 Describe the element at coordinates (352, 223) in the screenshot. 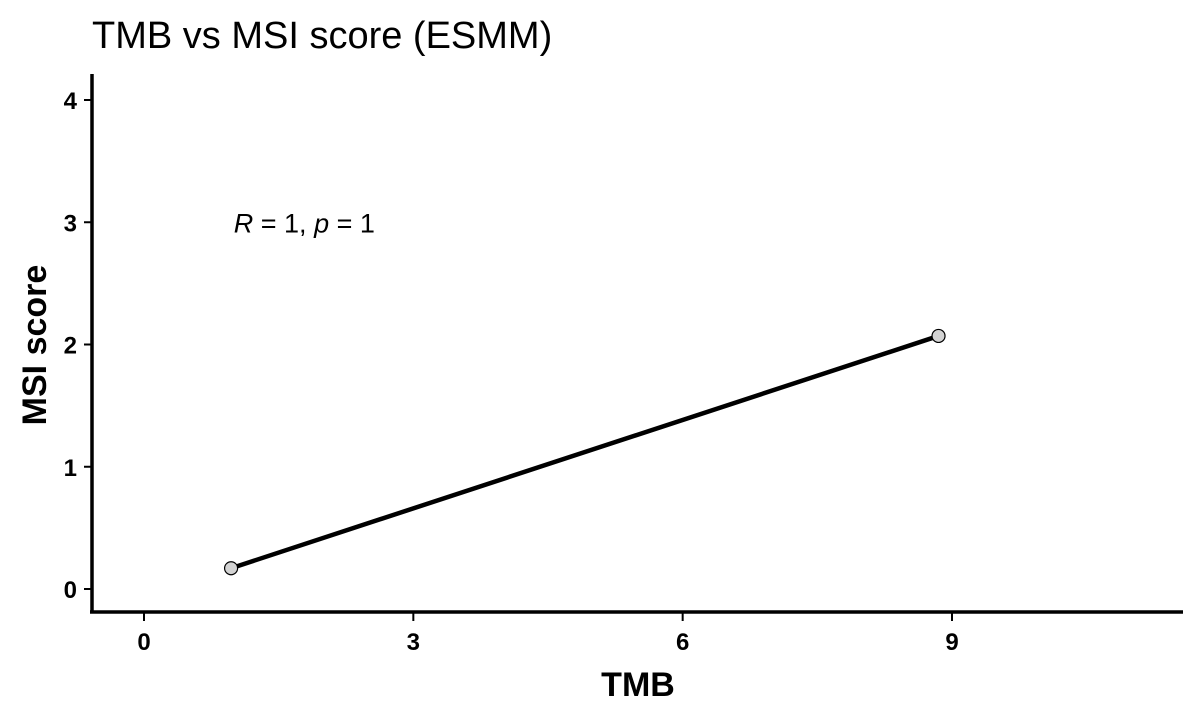

I see `annotation-p-value: = 1` at that location.